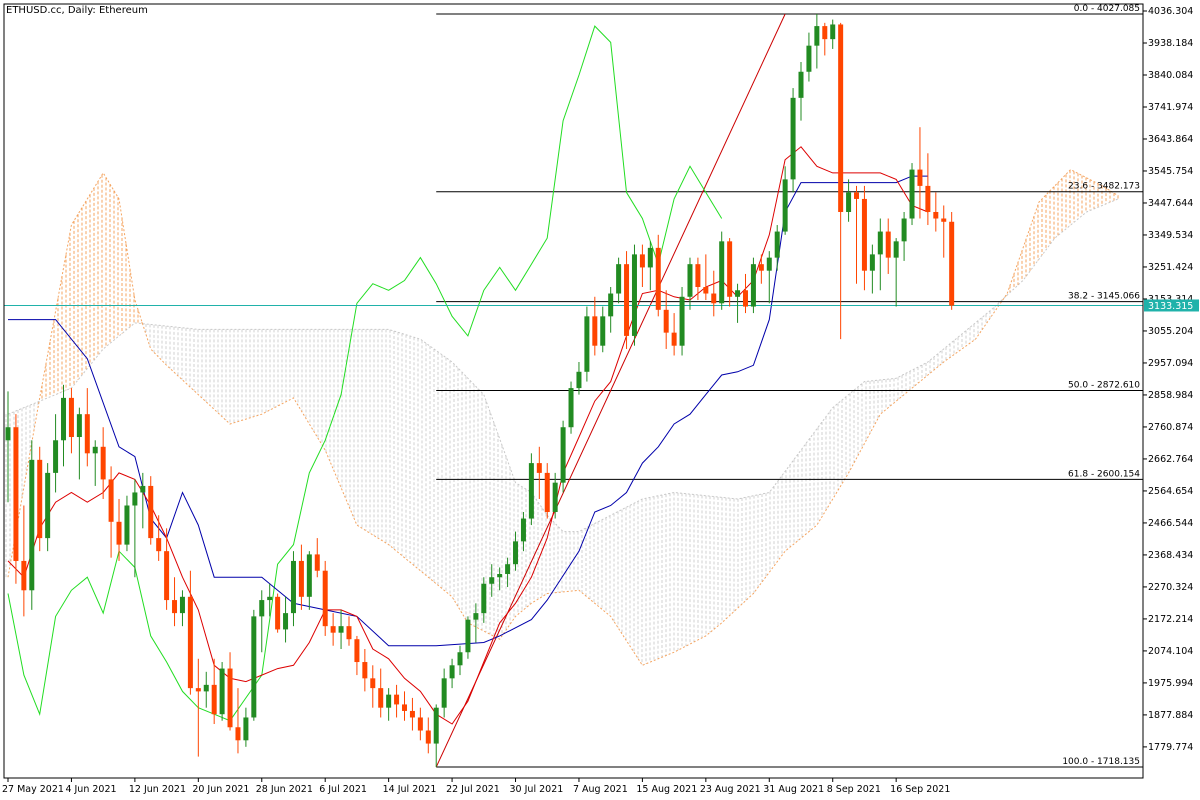  I want to click on y-tick-label: 2074.104, so click(1170, 651).